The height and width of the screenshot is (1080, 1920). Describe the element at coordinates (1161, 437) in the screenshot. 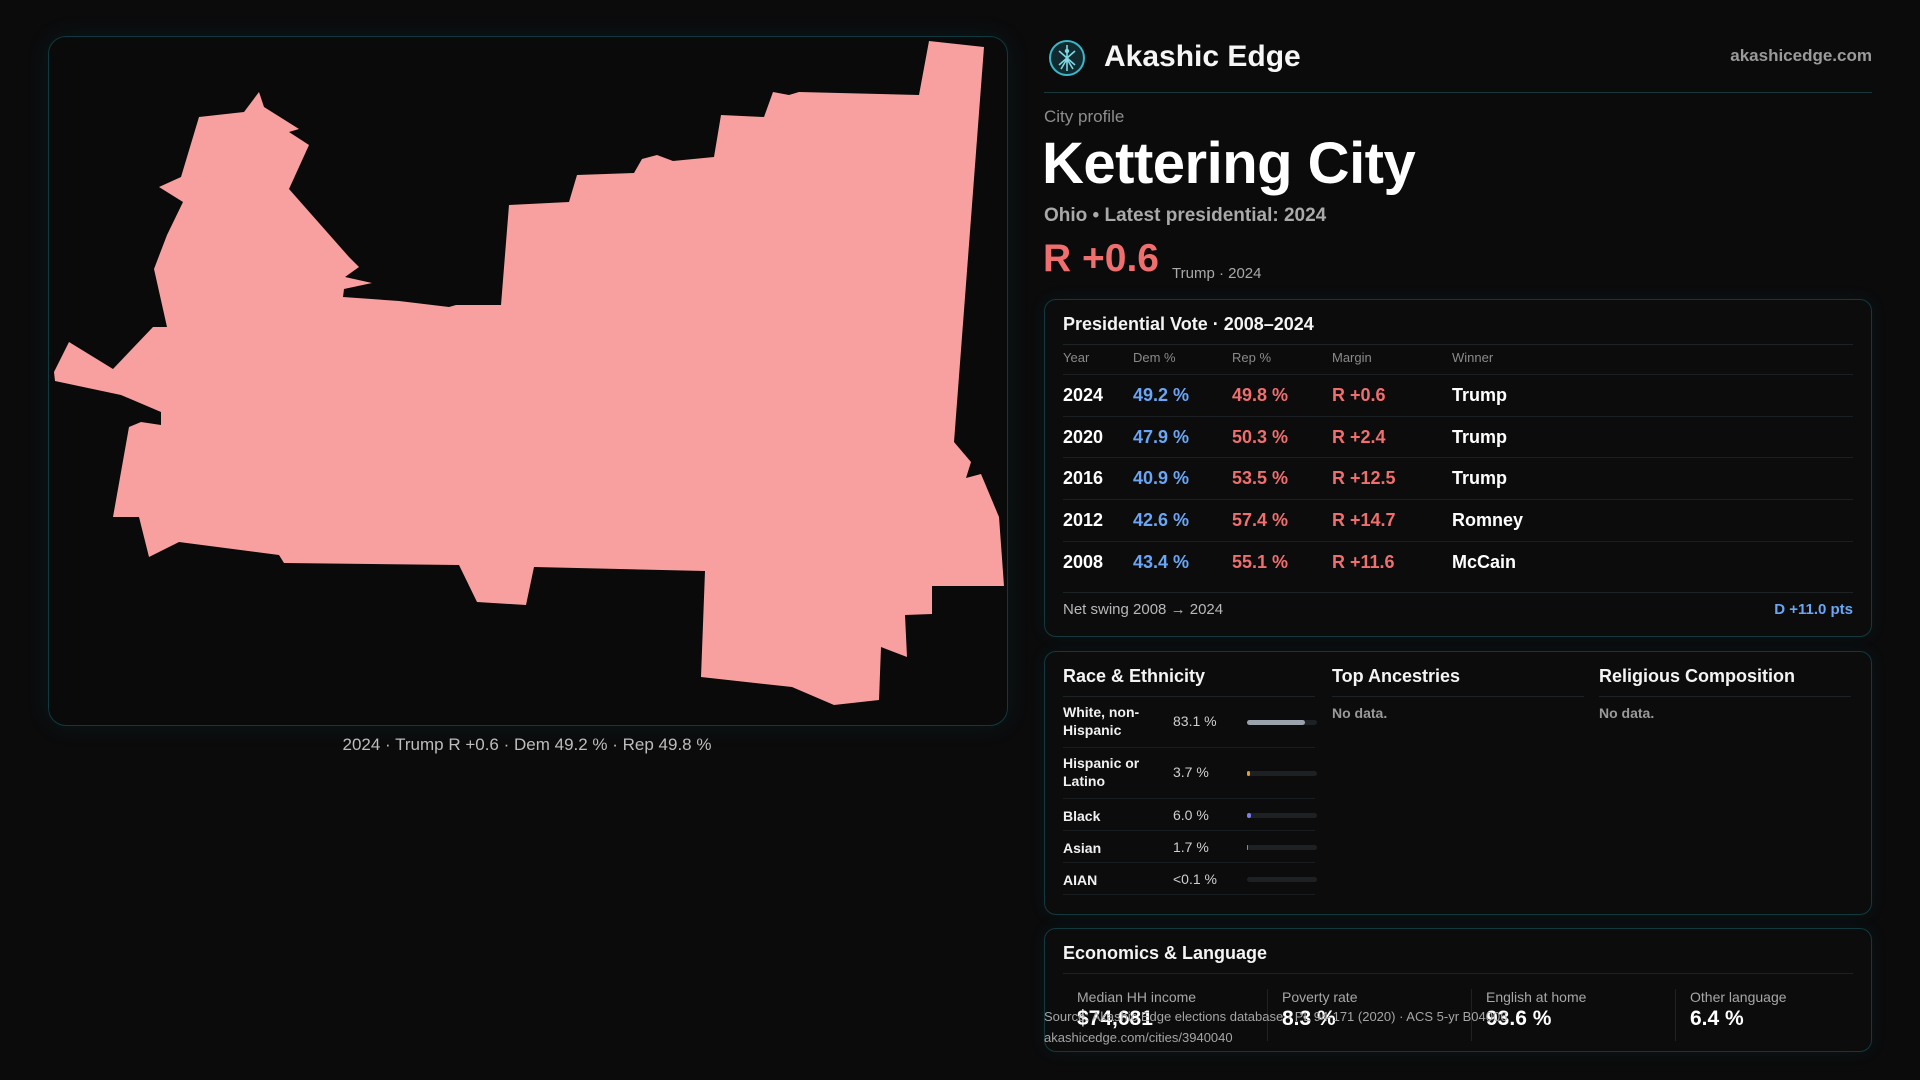

I see `row-dem: 47.9 %` at that location.